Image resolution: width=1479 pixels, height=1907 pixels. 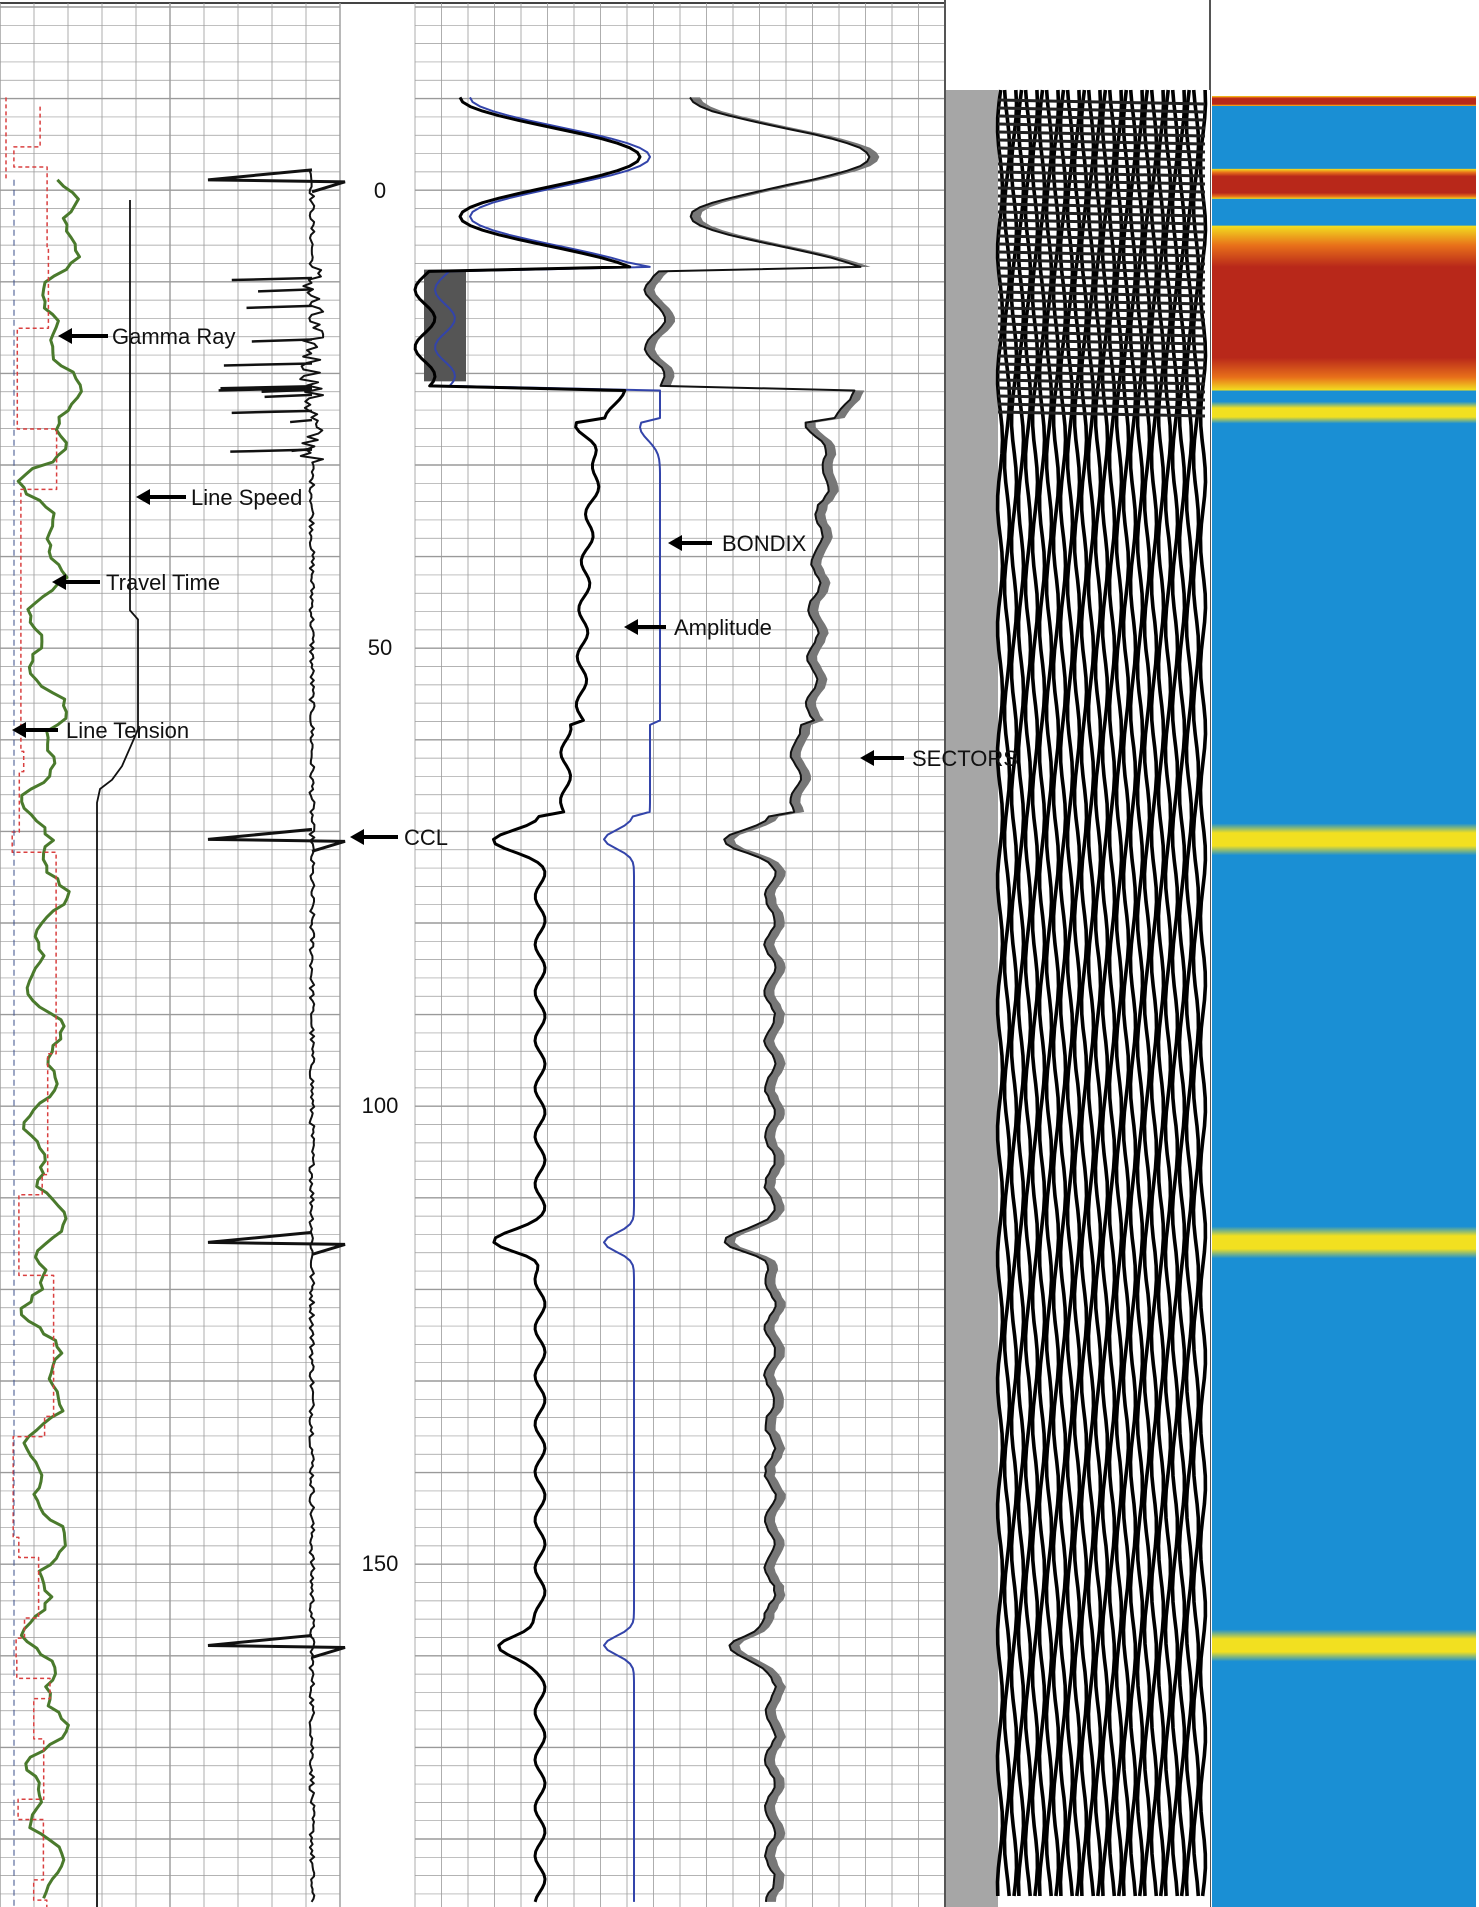 I want to click on depth-label-100: 100, so click(x=380, y=1105).